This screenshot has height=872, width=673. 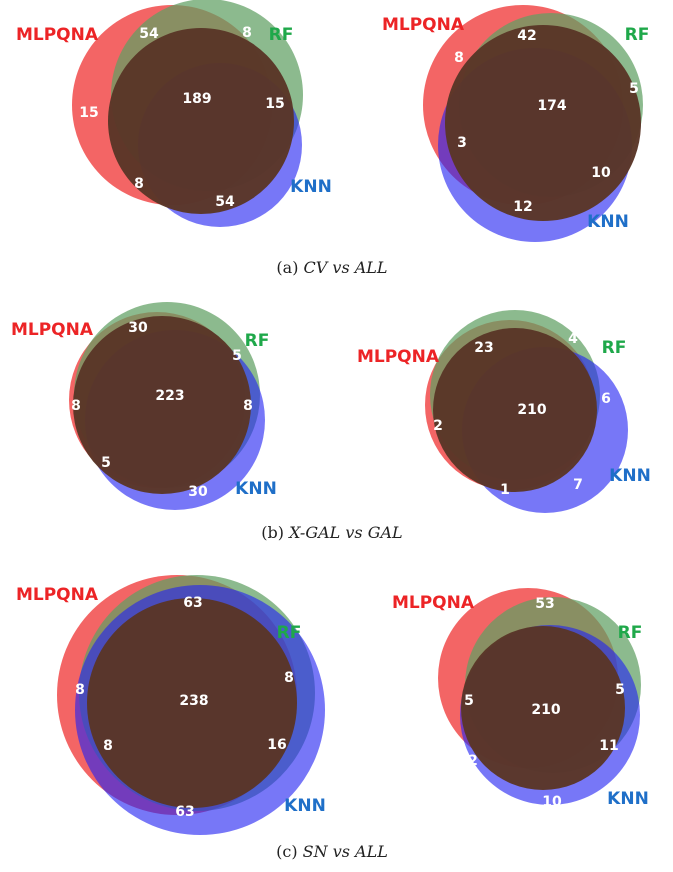 I want to click on venn-diagram: MLPQNA RF KNN 174 42 5 8 10 3 12, so click(x=515, y=123).